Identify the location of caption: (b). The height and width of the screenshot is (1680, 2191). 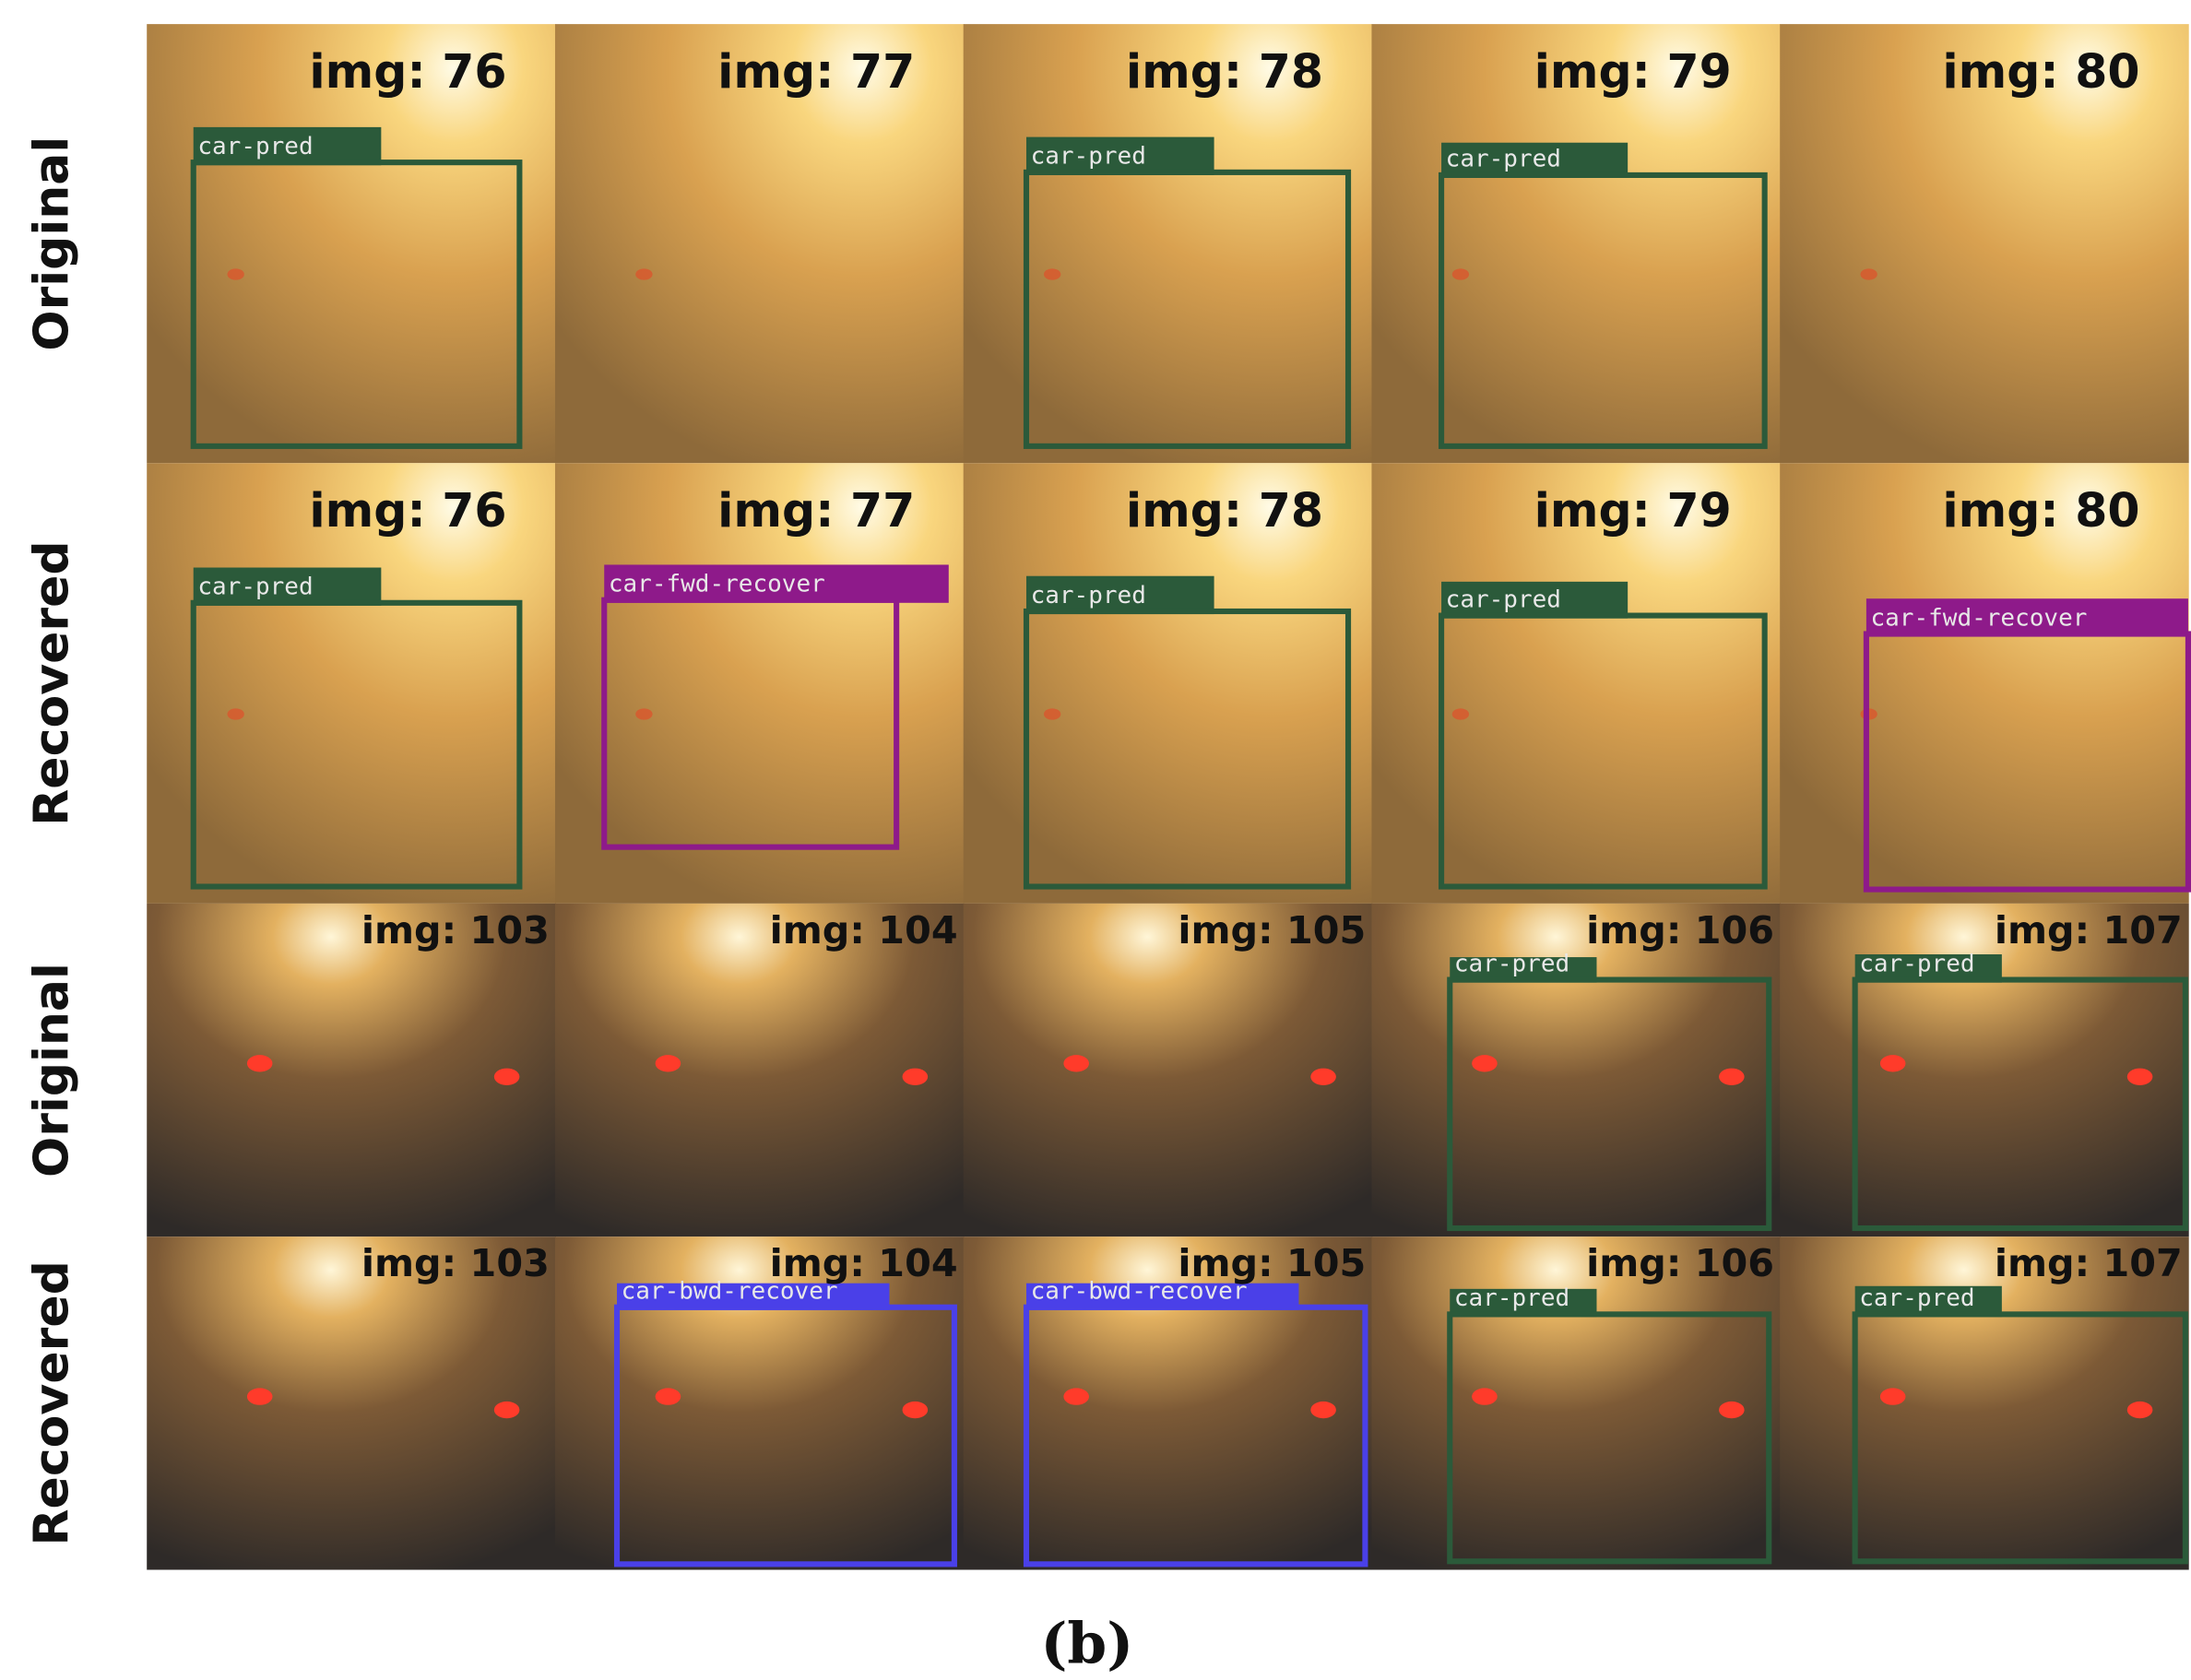
(1086, 1644).